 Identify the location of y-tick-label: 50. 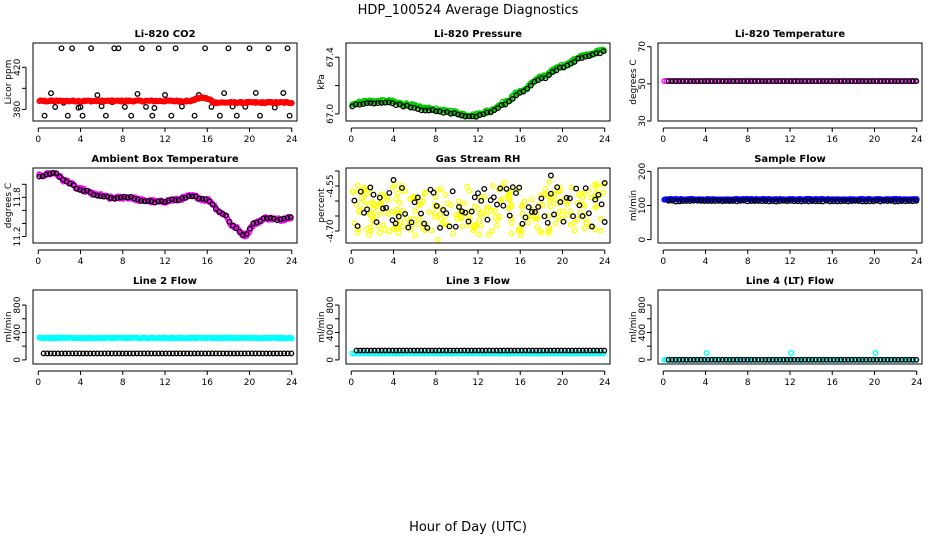
(643, 84).